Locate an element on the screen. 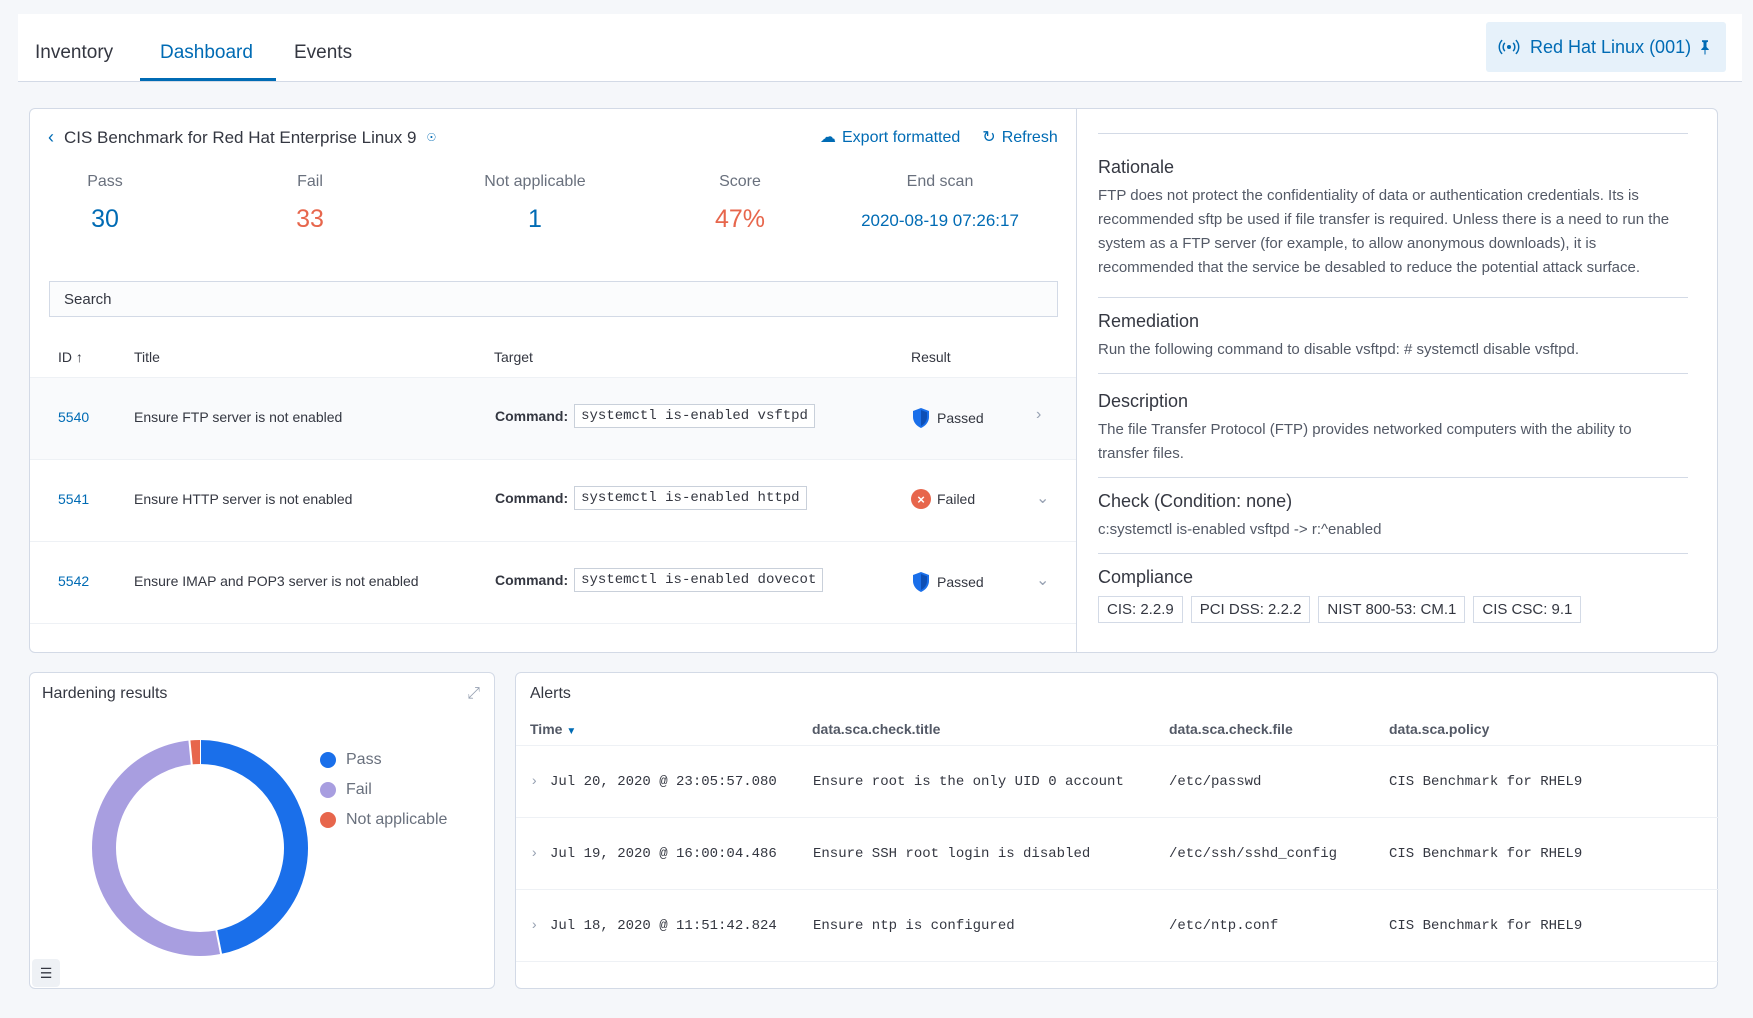 The width and height of the screenshot is (1753, 1018). legend-item-not-applicable: Not applicable is located at coordinates (383, 820).